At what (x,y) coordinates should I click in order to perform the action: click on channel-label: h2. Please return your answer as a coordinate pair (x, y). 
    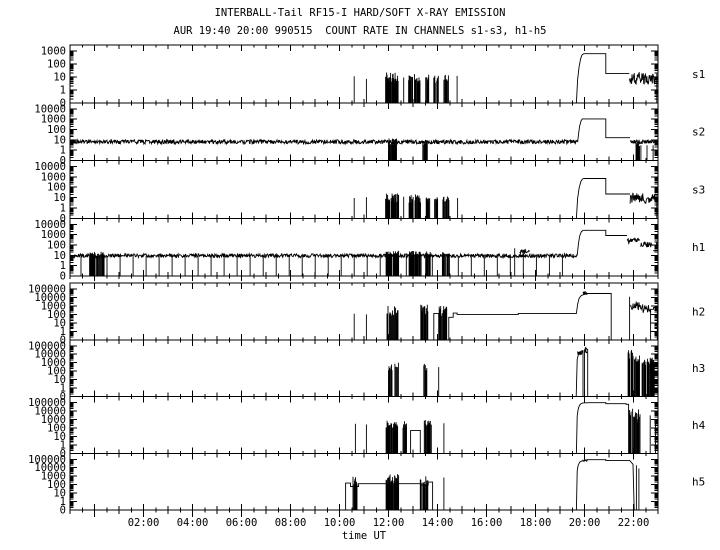
    Looking at the image, I should click on (698, 311).